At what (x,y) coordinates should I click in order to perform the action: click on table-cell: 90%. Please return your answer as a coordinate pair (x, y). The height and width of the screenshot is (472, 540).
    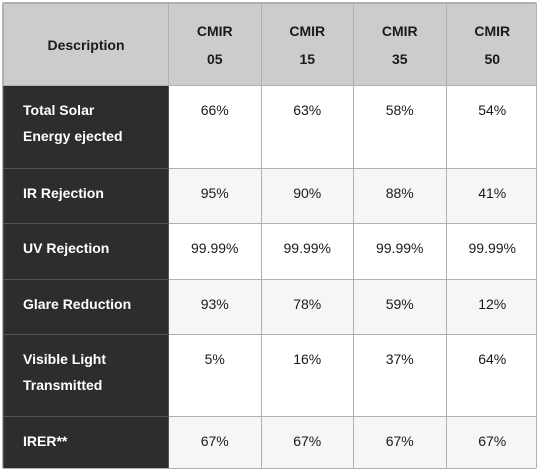
    Looking at the image, I should click on (307, 196).